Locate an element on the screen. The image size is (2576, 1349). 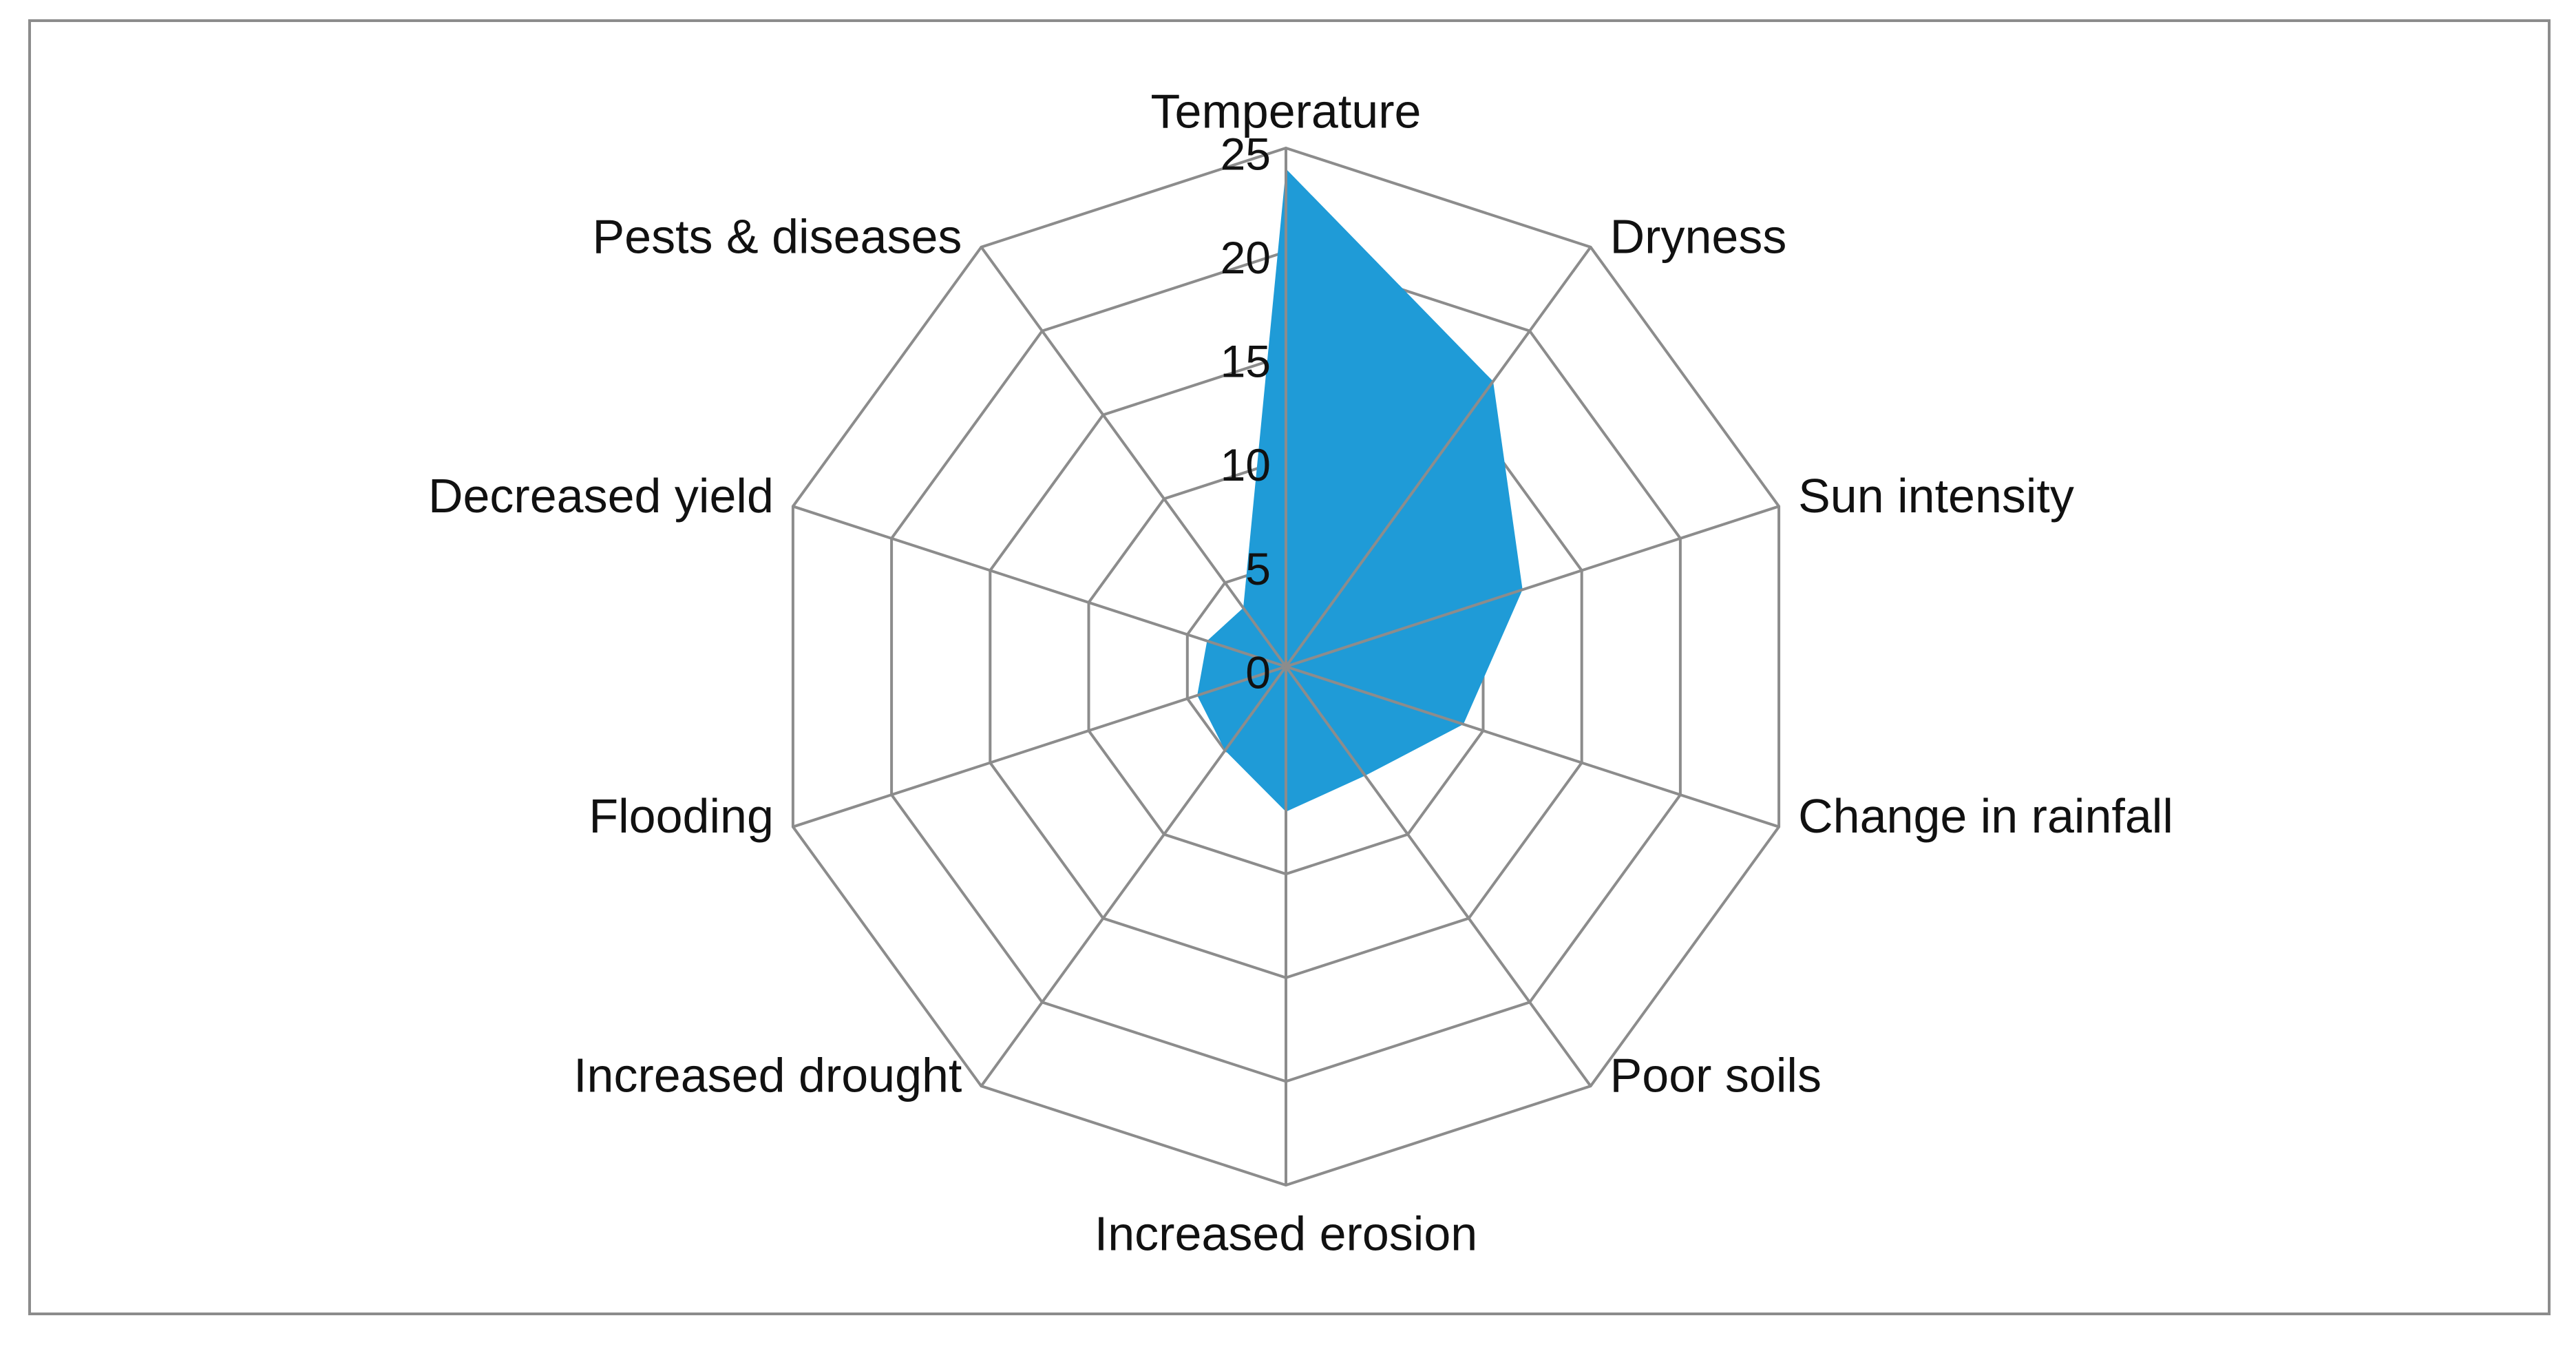
category-label-4: Change in rainfall is located at coordinates (1986, 816).